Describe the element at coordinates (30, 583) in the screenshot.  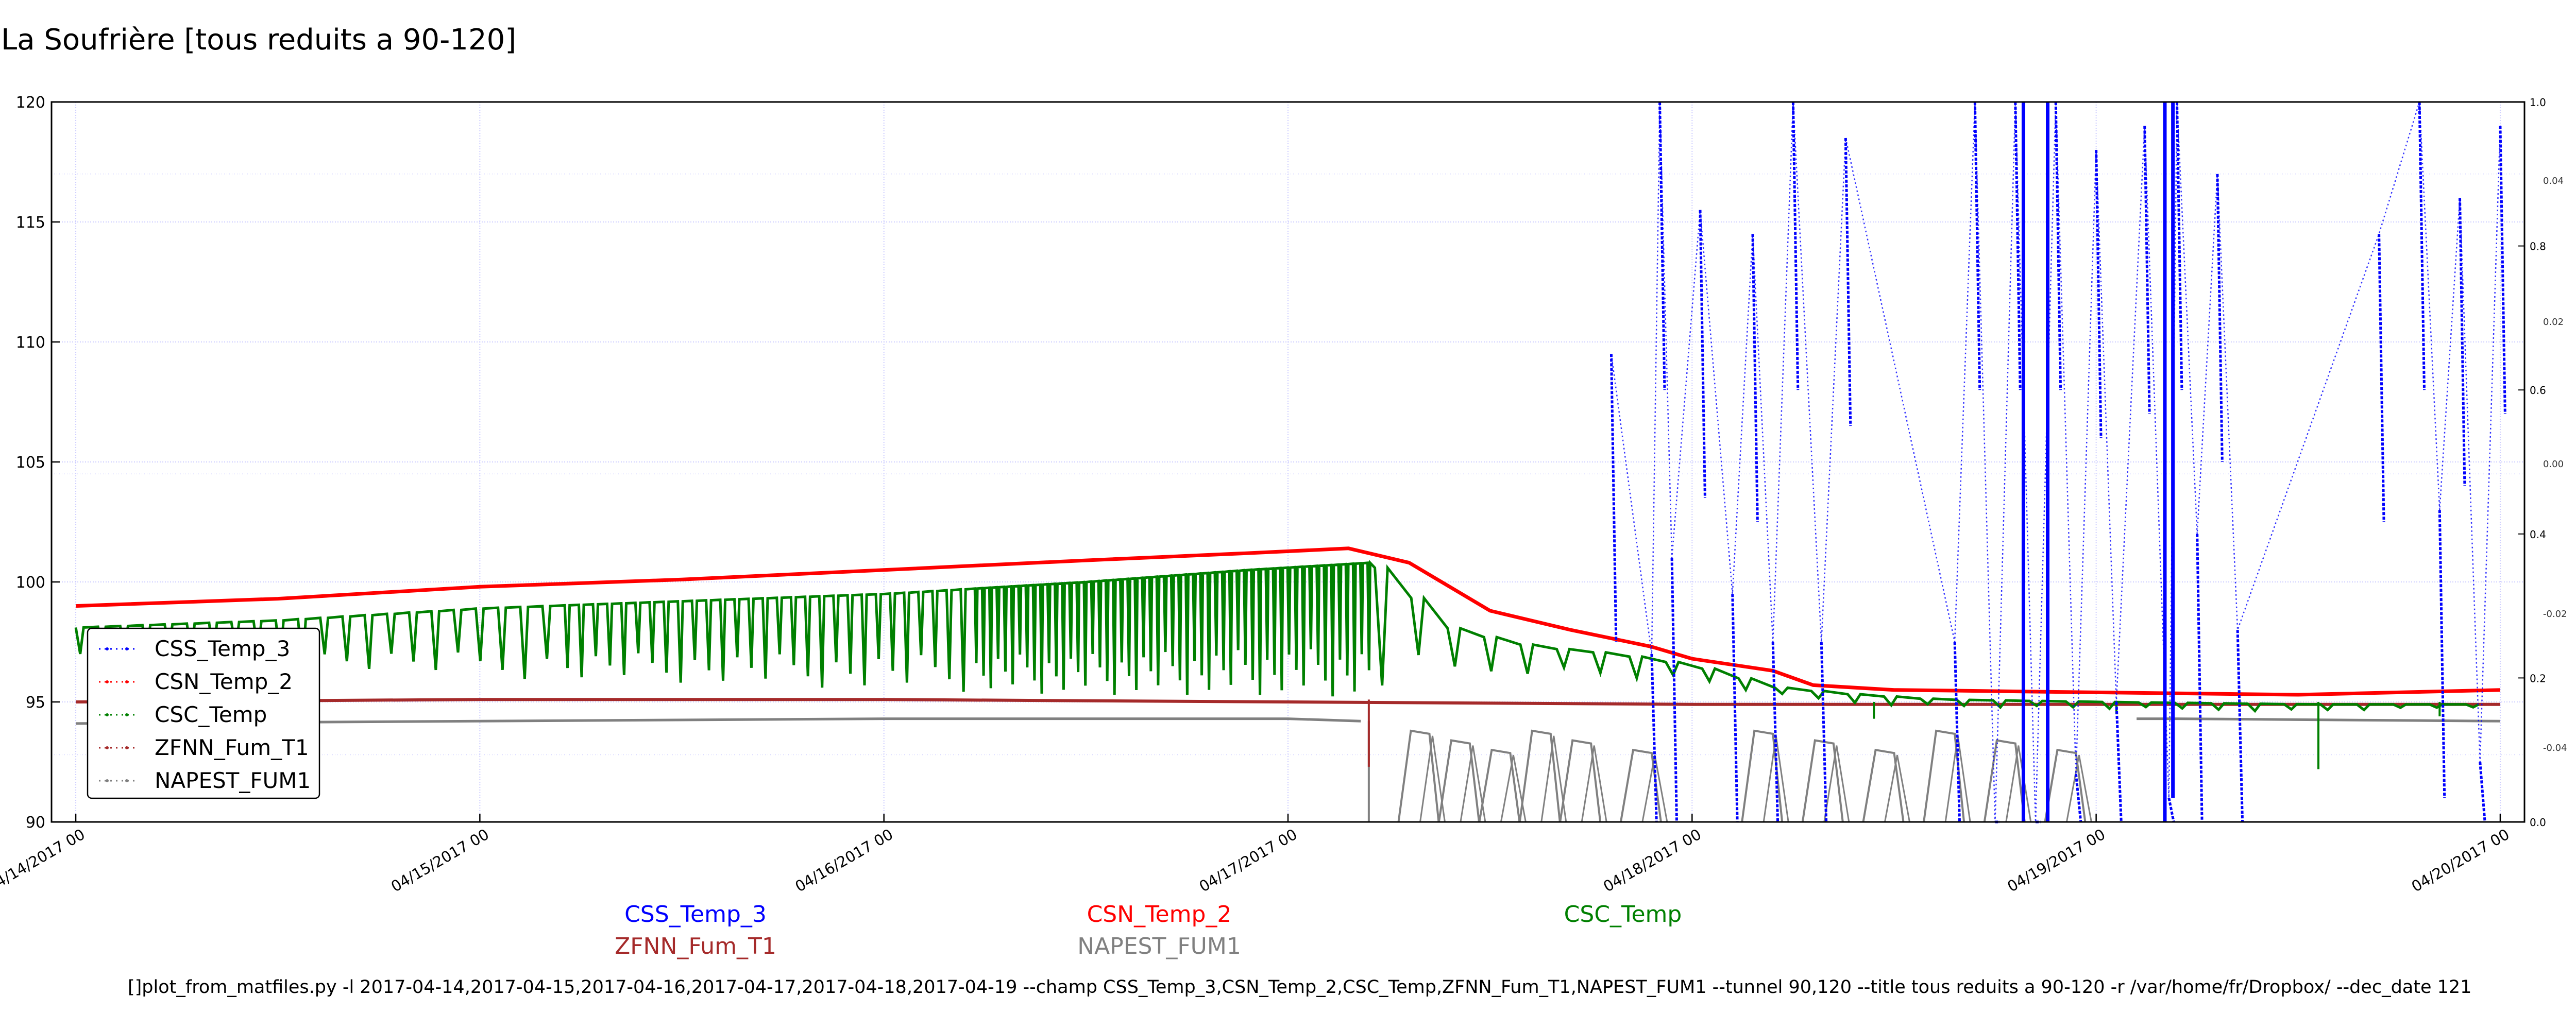
I see `y-tick-label: 100` at that location.